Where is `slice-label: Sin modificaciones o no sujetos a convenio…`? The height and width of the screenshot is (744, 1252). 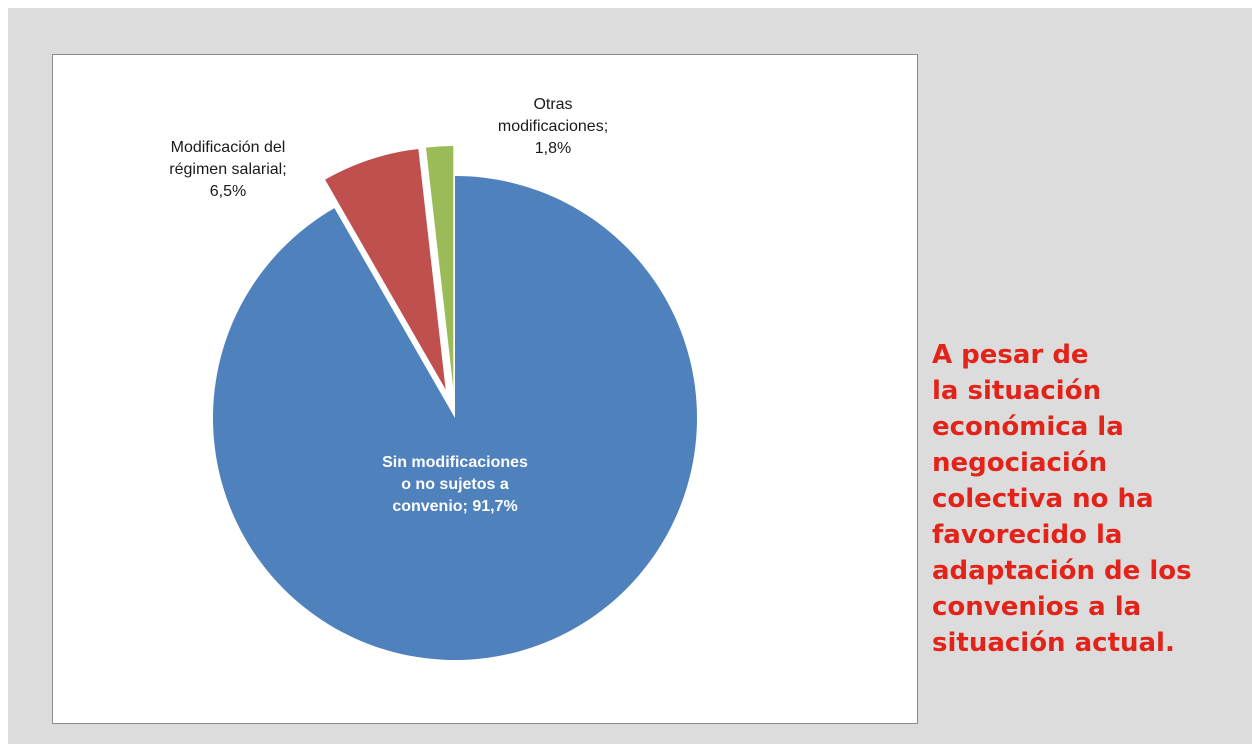
slice-label: Sin modificaciones o no sujetos a convenio… is located at coordinates (455, 484).